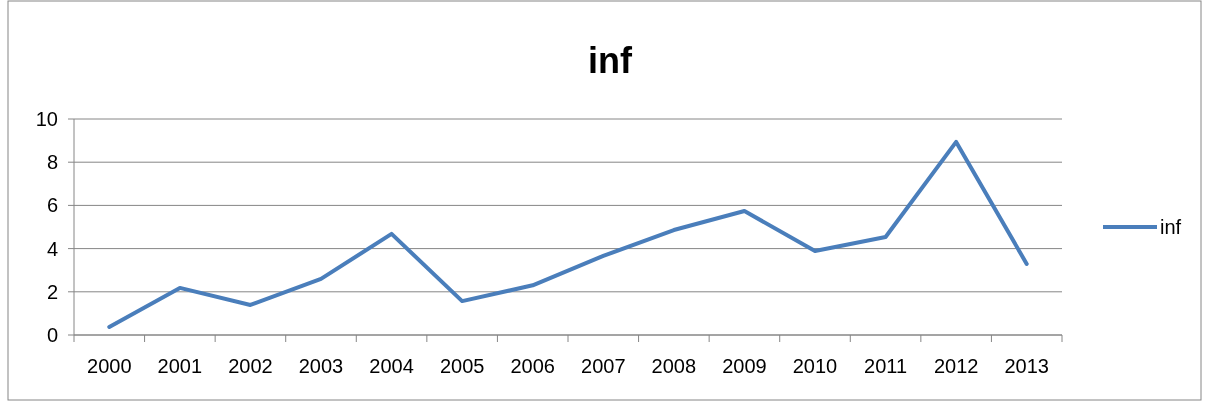 Image resolution: width=1209 pixels, height=401 pixels. What do you see at coordinates (886, 366) in the screenshot?
I see `x-tick-label: 2011` at bounding box center [886, 366].